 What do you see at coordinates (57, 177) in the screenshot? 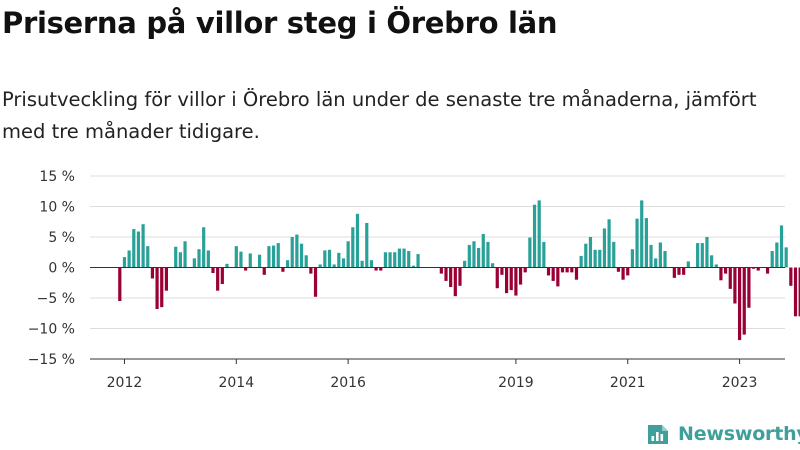
I see `y-tick-label: 15 %` at bounding box center [57, 177].